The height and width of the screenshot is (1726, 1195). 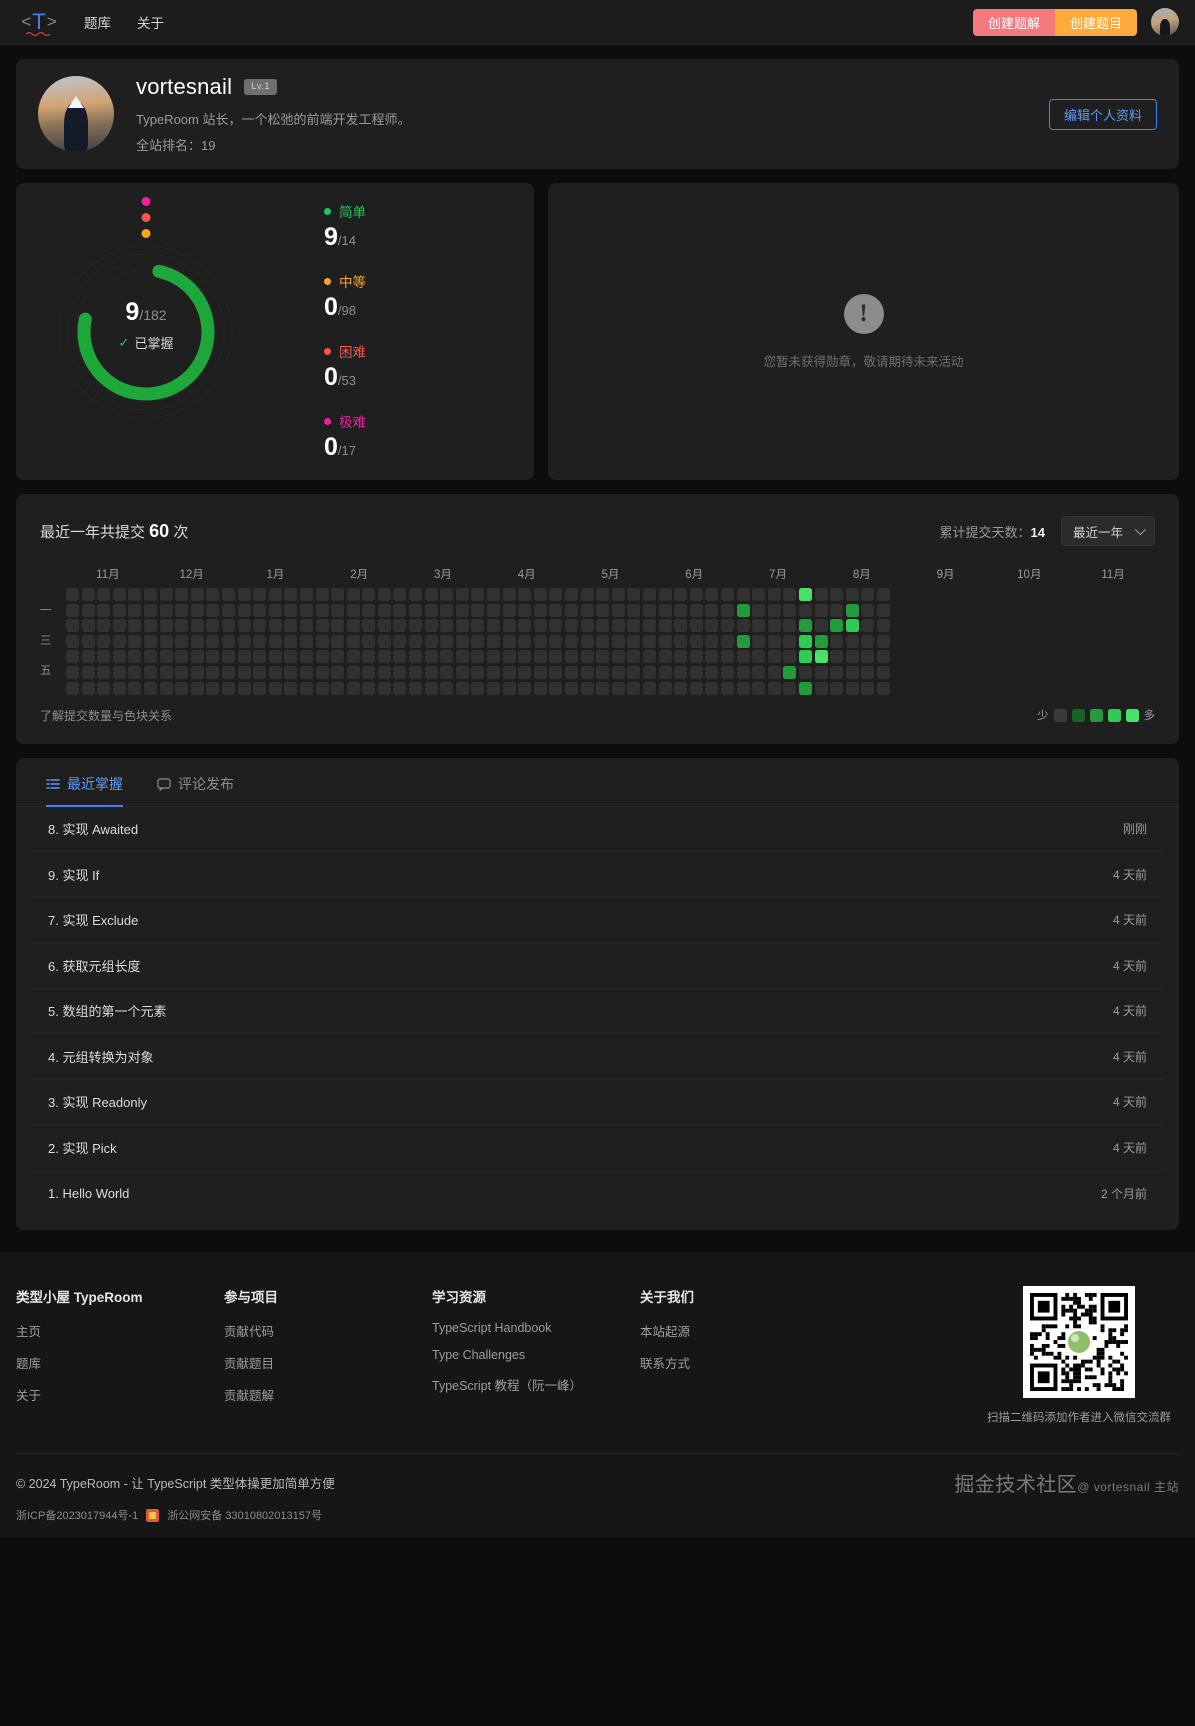 What do you see at coordinates (39, 22) in the screenshot?
I see `logo: < T >` at bounding box center [39, 22].